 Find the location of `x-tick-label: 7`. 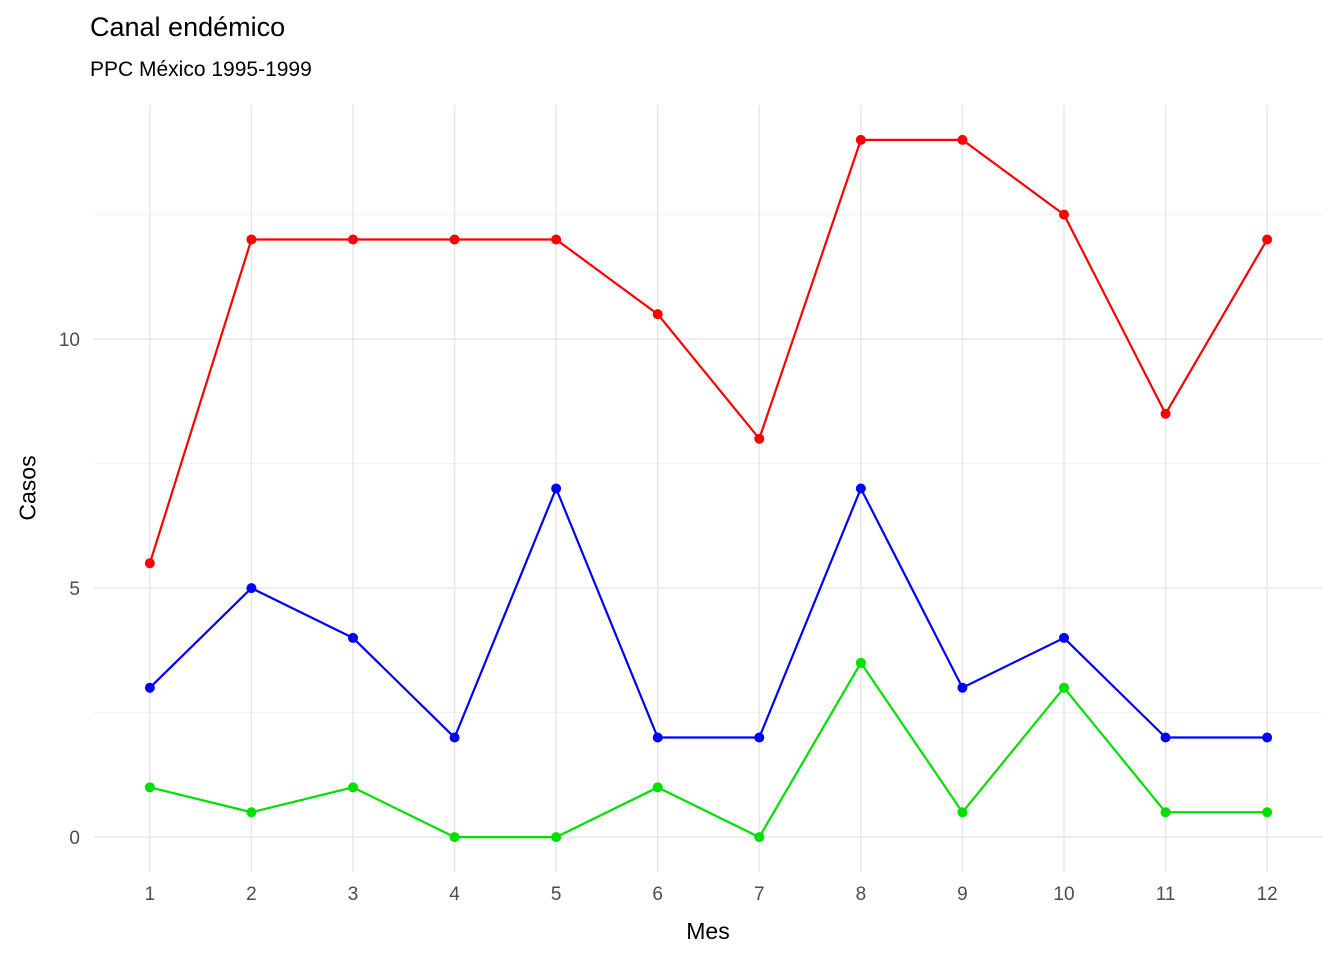

x-tick-label: 7 is located at coordinates (759, 894).